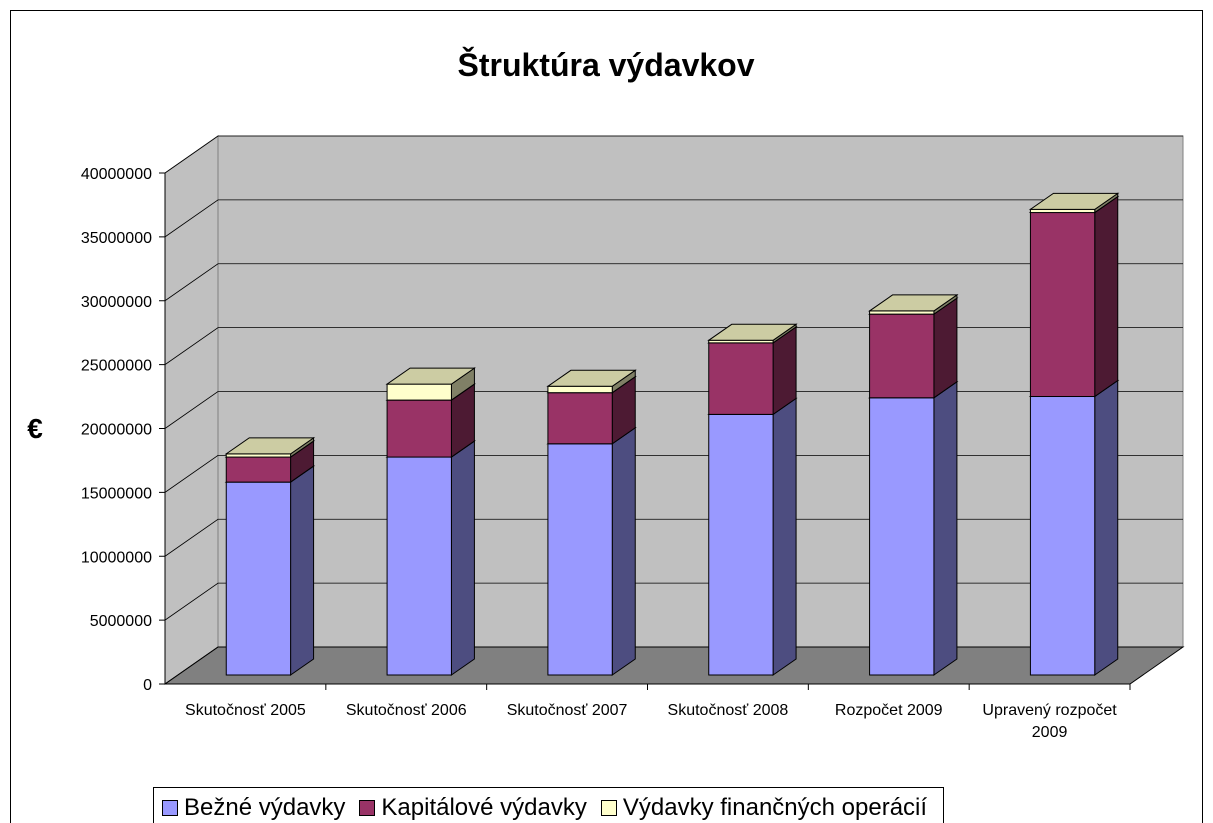  What do you see at coordinates (116, 366) in the screenshot?
I see `y-tick-label: 25000000` at bounding box center [116, 366].